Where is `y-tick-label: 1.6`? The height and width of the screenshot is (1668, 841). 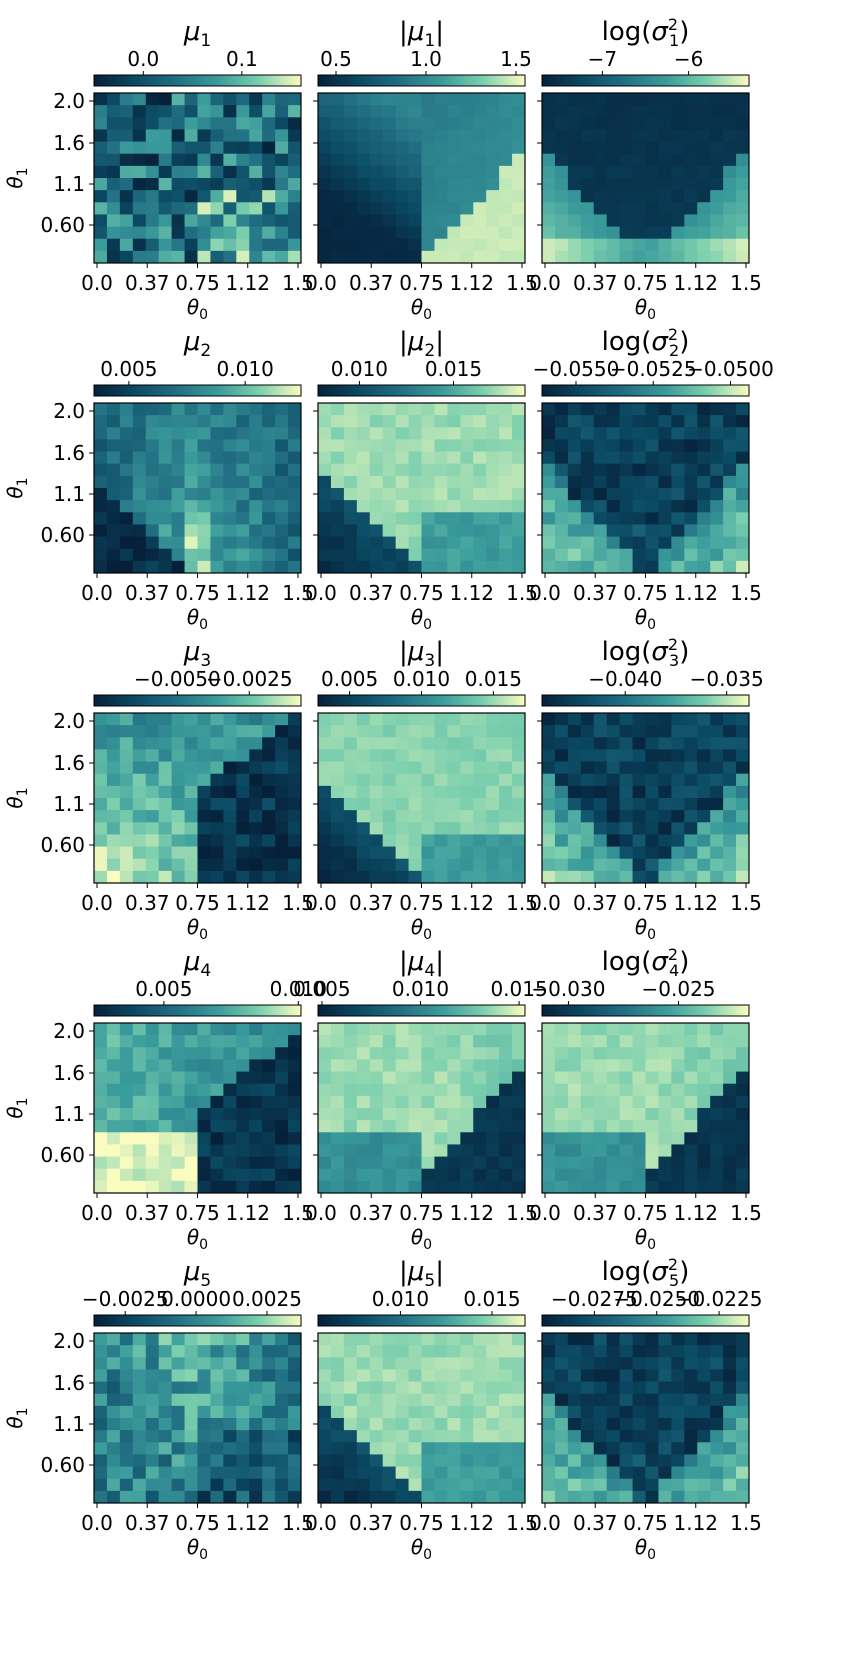 y-tick-label: 1.6 is located at coordinates (69, 453).